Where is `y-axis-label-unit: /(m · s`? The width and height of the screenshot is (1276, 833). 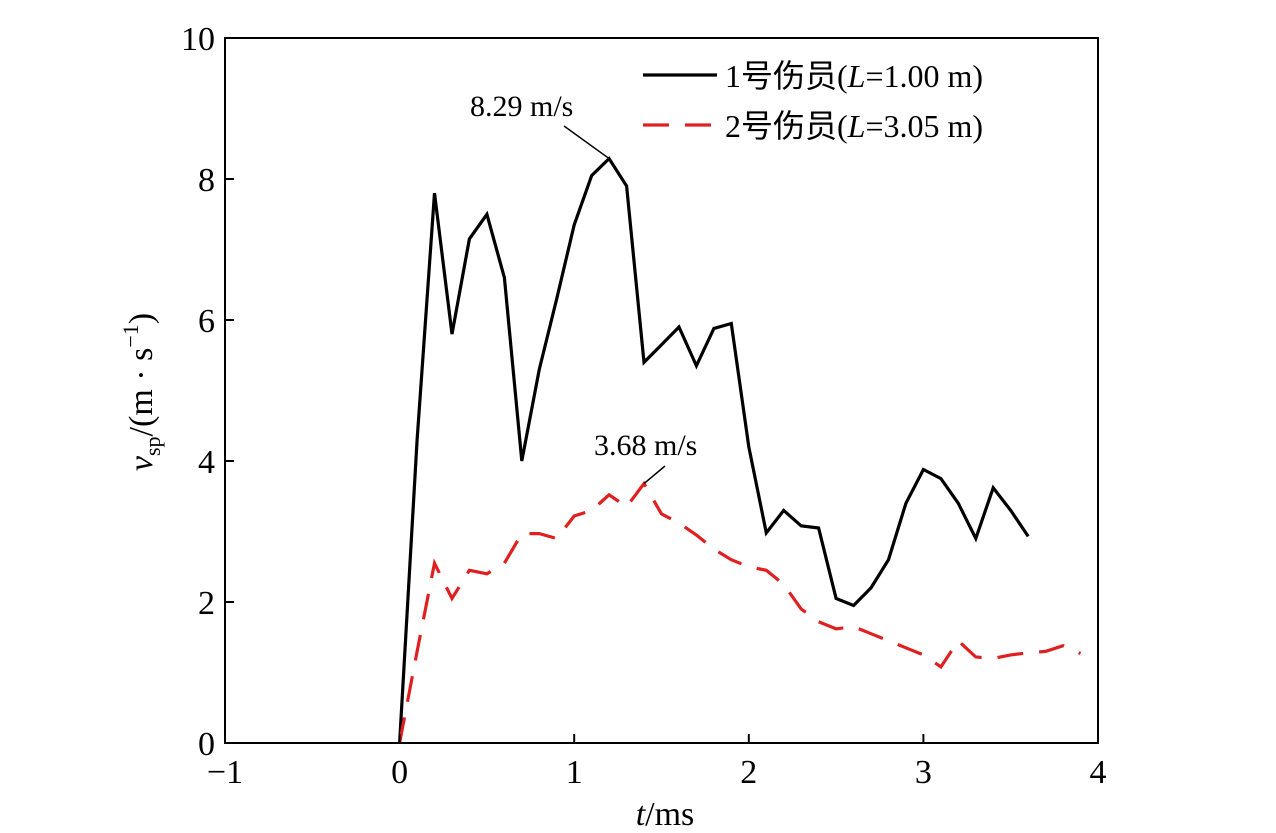
y-axis-label-unit: /(m · s is located at coordinates (141, 392).